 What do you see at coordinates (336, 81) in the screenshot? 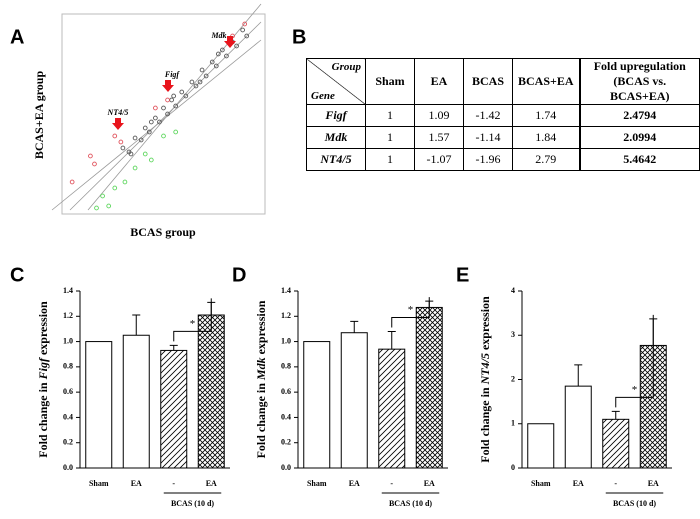
I see `table-cell: Group Gene` at bounding box center [336, 81].